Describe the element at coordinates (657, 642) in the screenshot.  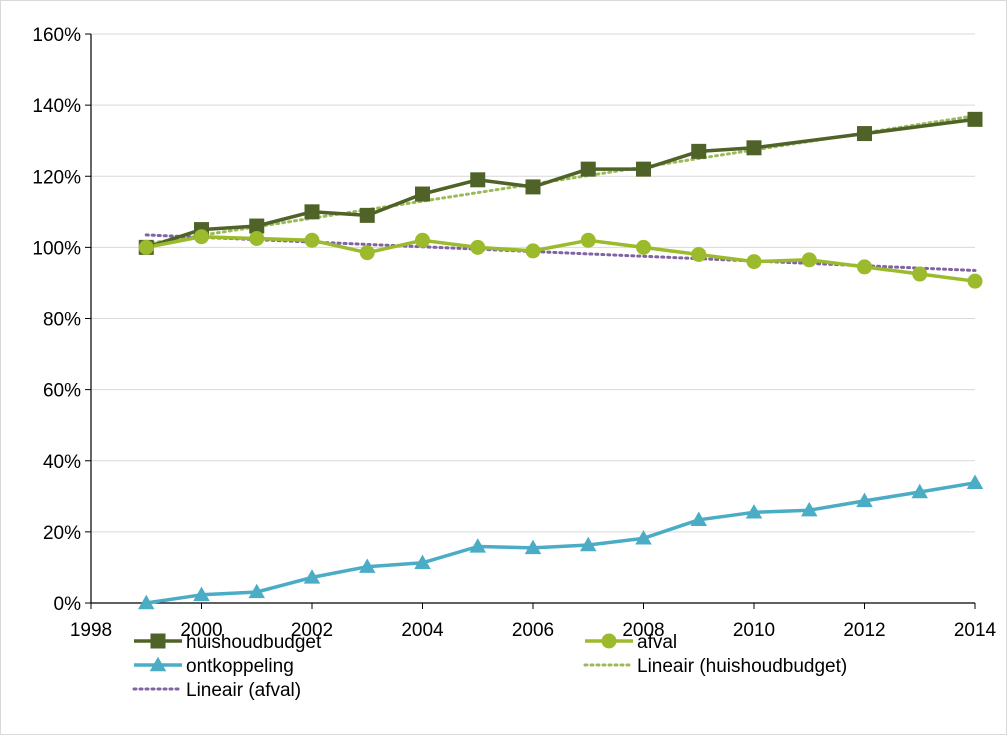
I see `legend-label: afval` at that location.